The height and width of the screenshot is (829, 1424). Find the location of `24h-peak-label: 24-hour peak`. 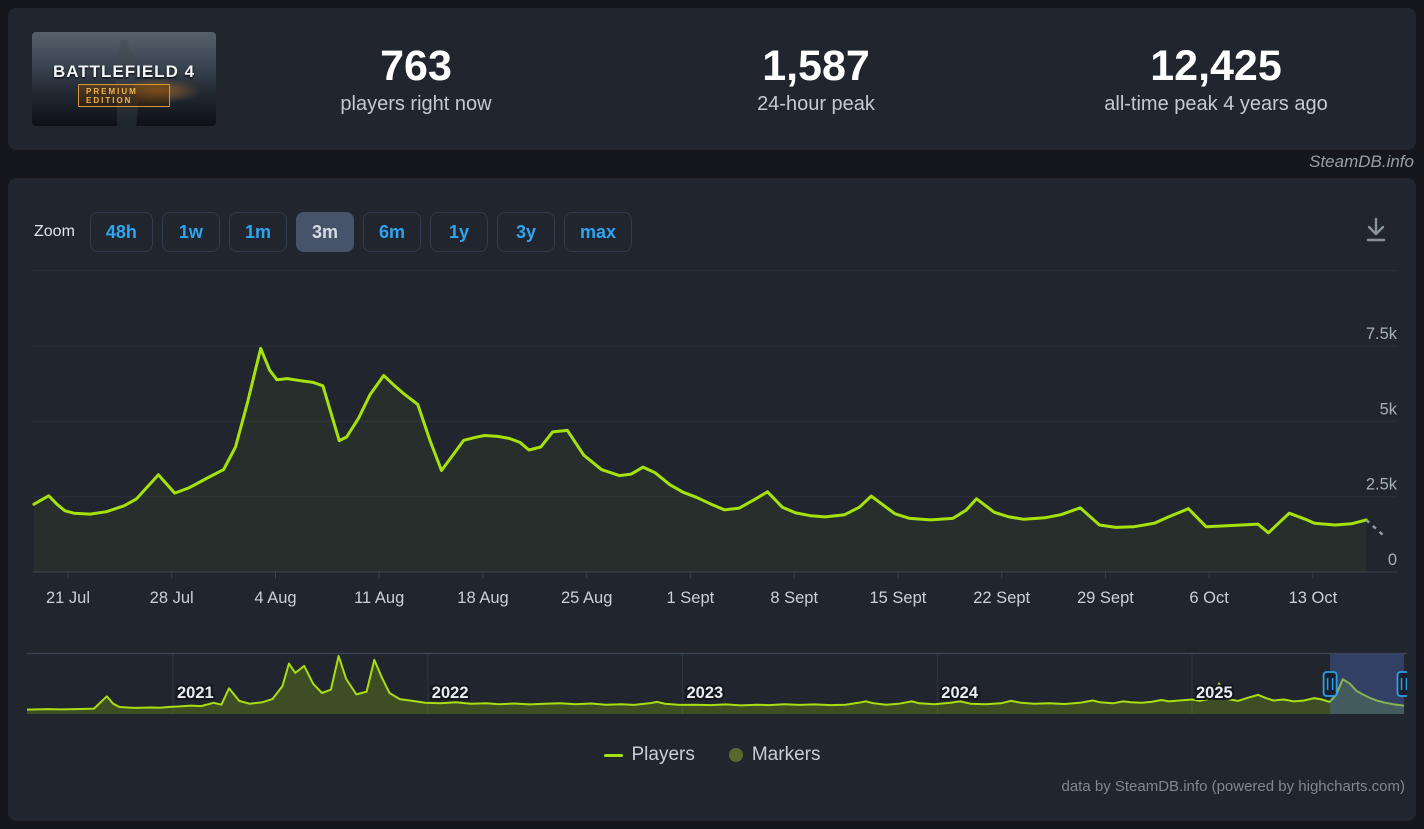

24h-peak-label: 24-hour peak is located at coordinates (816, 103).